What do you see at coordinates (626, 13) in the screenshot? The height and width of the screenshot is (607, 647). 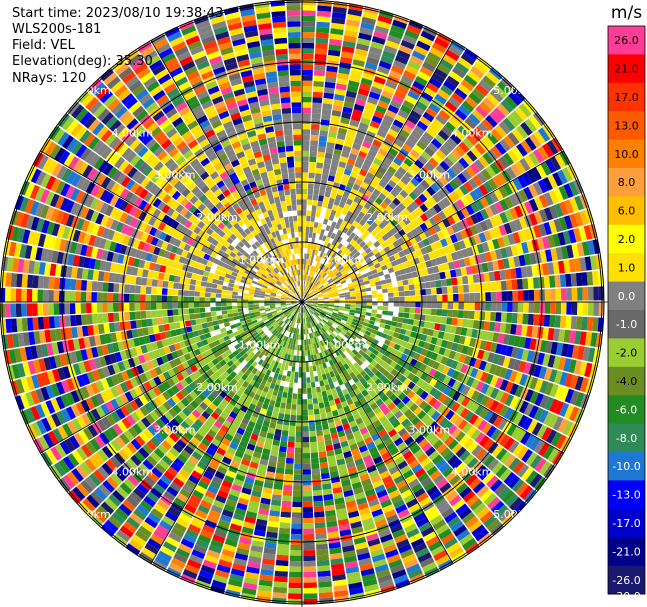 I see `colorbar-title: m/s` at bounding box center [626, 13].